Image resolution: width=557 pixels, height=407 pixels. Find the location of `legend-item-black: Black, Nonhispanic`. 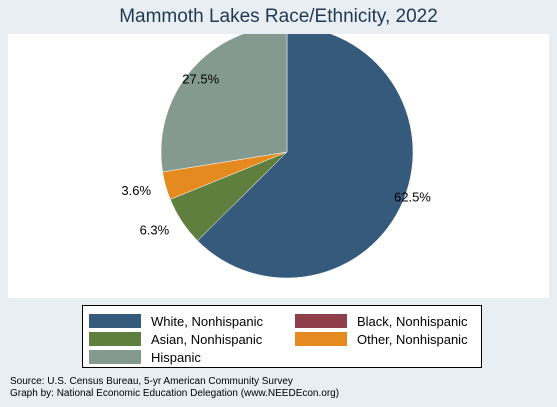

legend-item-black: Black, Nonhispanic is located at coordinates (381, 321).